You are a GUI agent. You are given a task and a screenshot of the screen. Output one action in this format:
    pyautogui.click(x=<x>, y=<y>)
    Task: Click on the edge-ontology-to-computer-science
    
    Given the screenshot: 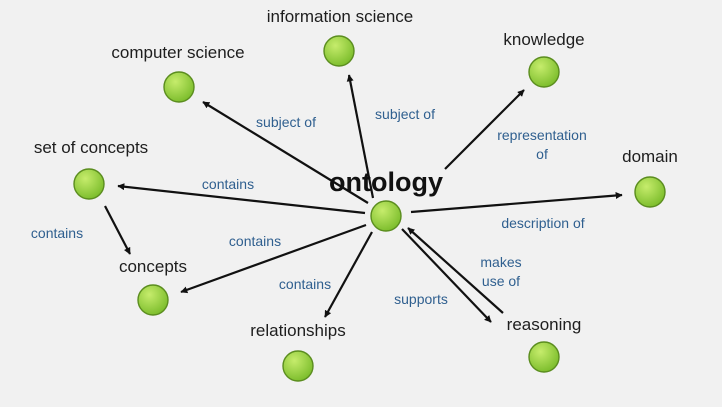 What is the action you would take?
    pyautogui.click(x=285, y=152)
    